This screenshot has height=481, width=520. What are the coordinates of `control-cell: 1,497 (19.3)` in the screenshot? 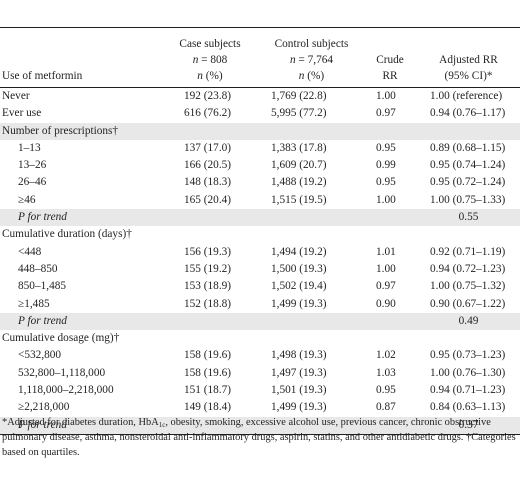 It's located at (299, 372).